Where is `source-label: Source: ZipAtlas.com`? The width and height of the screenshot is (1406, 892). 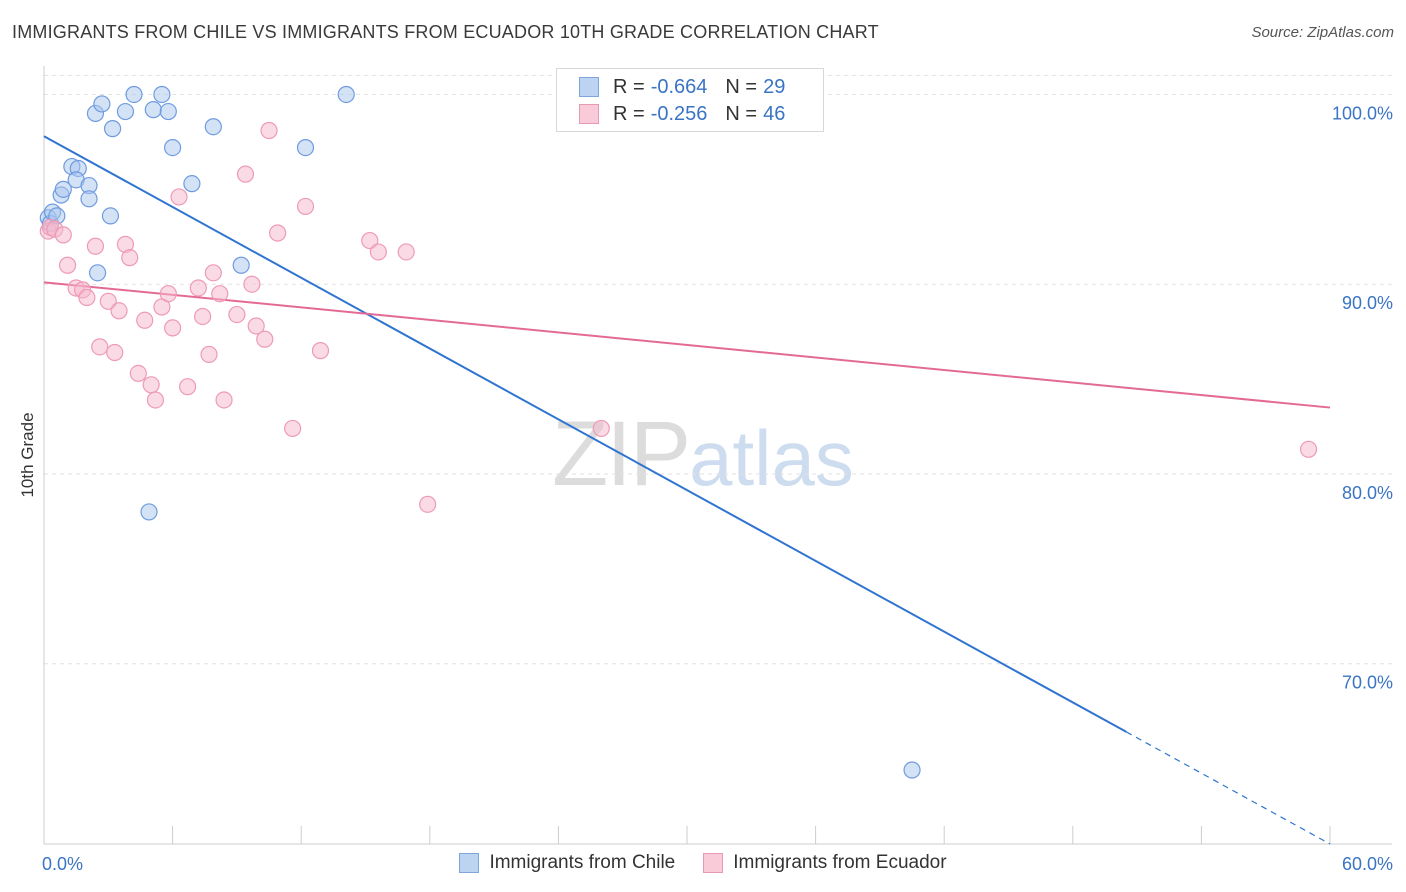 source-label: Source: ZipAtlas.com is located at coordinates (1322, 32).